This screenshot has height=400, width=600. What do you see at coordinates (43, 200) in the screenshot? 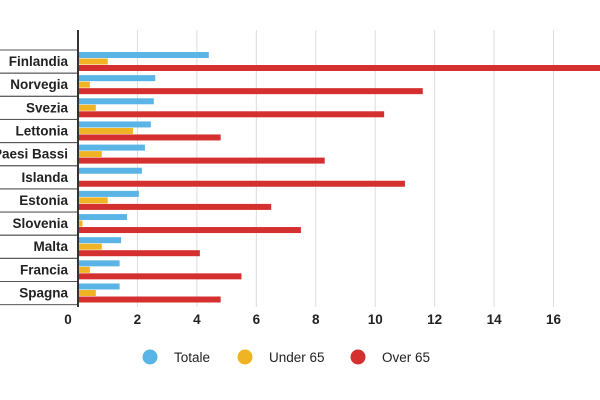
I see `category-label: Estonia` at bounding box center [43, 200].